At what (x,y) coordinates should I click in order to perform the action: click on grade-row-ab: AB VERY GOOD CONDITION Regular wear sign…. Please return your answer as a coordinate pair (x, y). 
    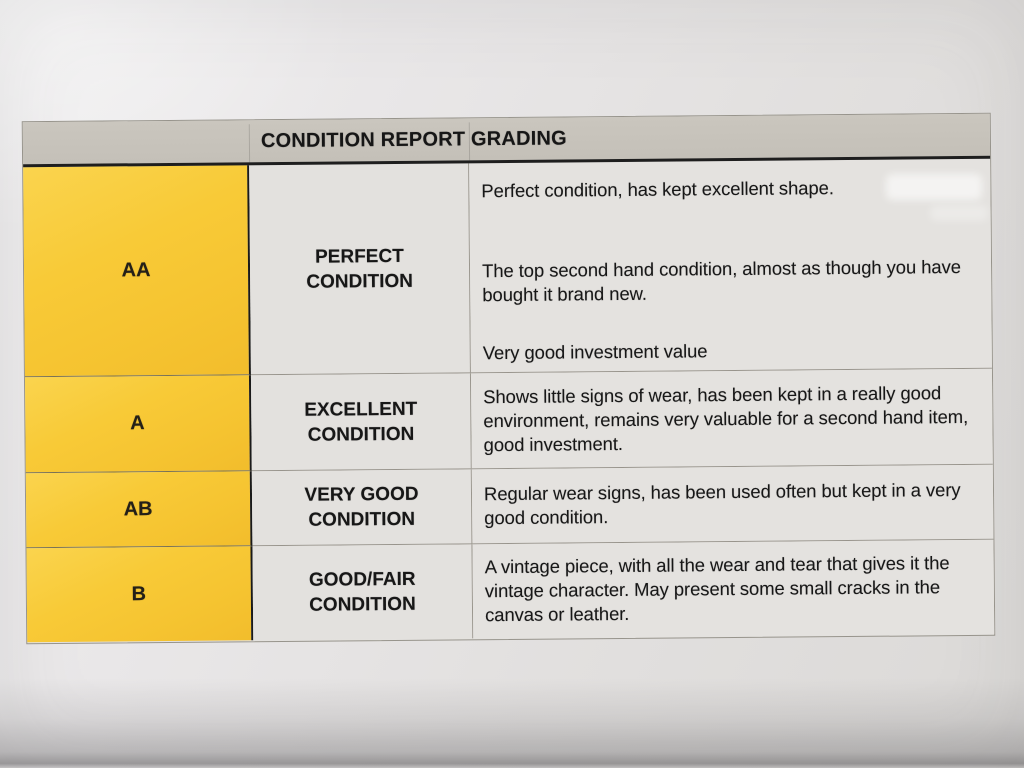
    Looking at the image, I should click on (509, 506).